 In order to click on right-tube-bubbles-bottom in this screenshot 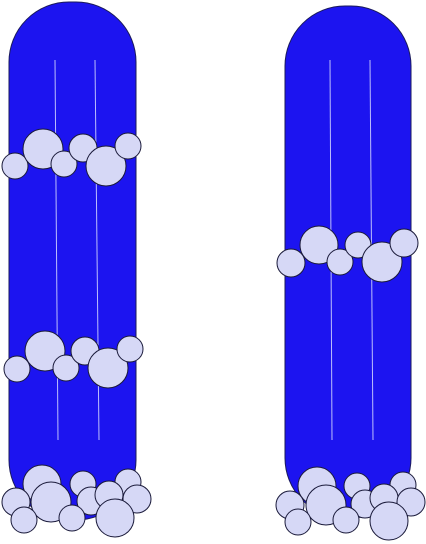, I will do `click(350, 503)`.